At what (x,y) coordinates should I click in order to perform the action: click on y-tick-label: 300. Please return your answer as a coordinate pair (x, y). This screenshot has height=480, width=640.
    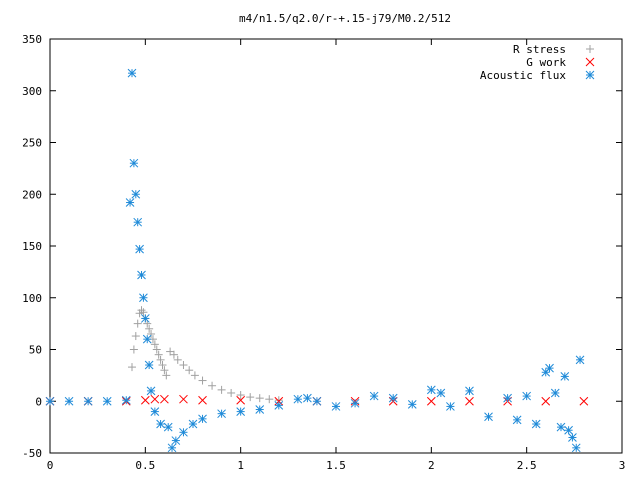
    Looking at the image, I should click on (32, 91).